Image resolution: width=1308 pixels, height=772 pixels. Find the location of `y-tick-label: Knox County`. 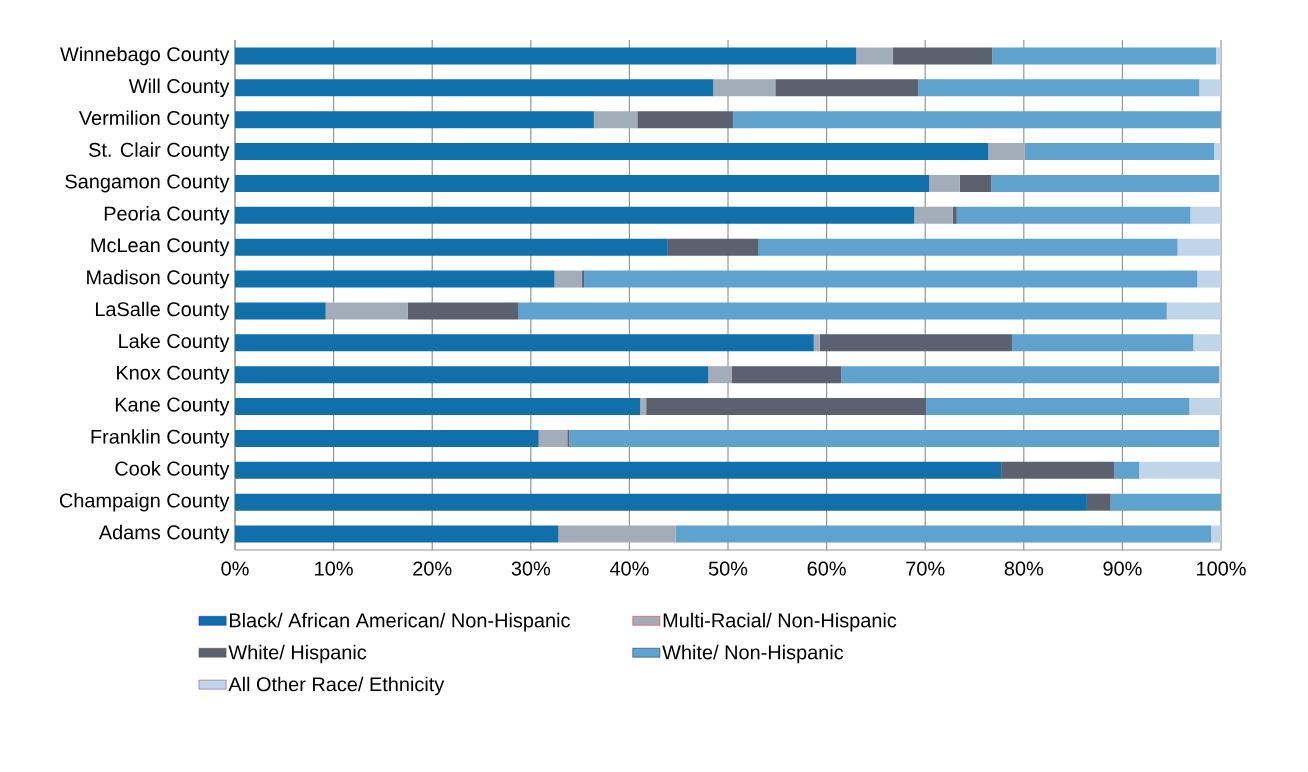

y-tick-label: Knox County is located at coordinates (173, 374).